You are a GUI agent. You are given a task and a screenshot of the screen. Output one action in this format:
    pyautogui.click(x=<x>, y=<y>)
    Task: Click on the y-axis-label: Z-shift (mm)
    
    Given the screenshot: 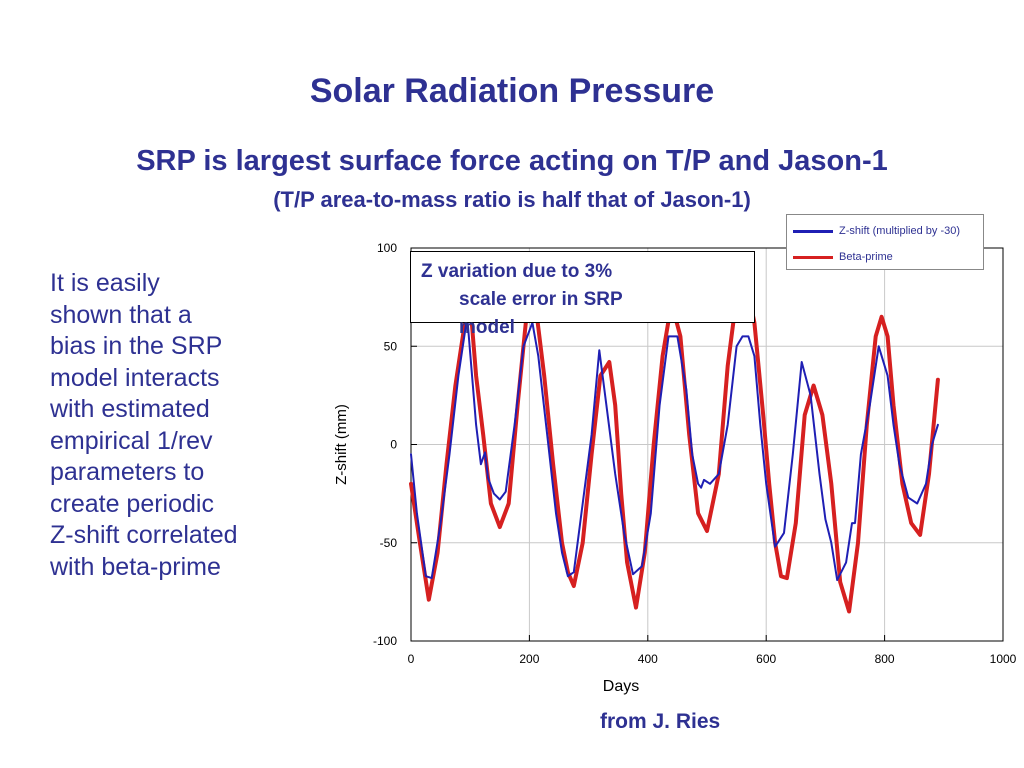 What is the action you would take?
    pyautogui.click(x=341, y=444)
    